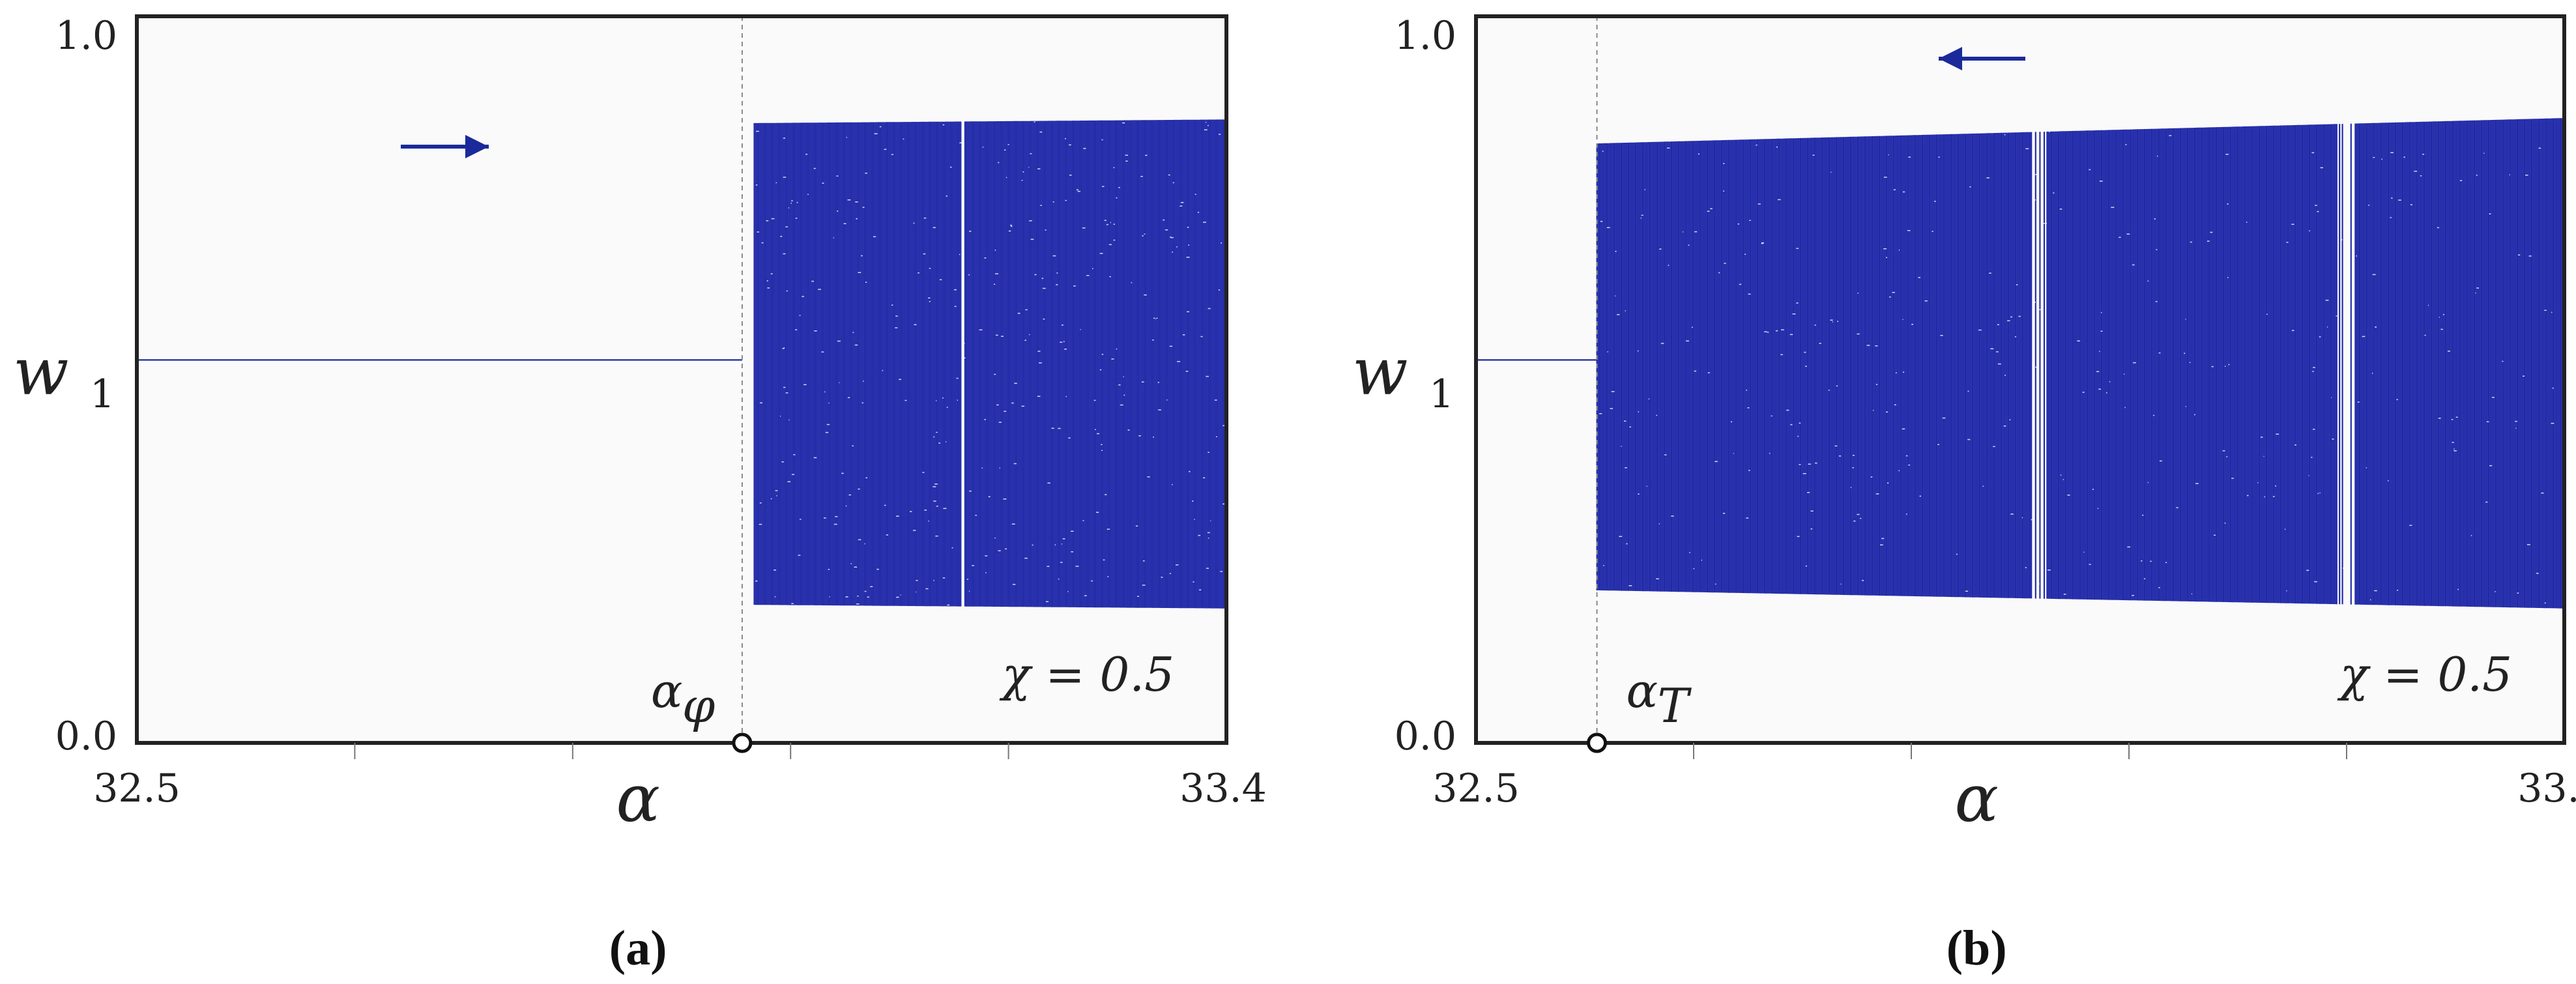 The image size is (2576, 984). What do you see at coordinates (699, 705) in the screenshot?
I see `critical-label-subscript: φ` at bounding box center [699, 705].